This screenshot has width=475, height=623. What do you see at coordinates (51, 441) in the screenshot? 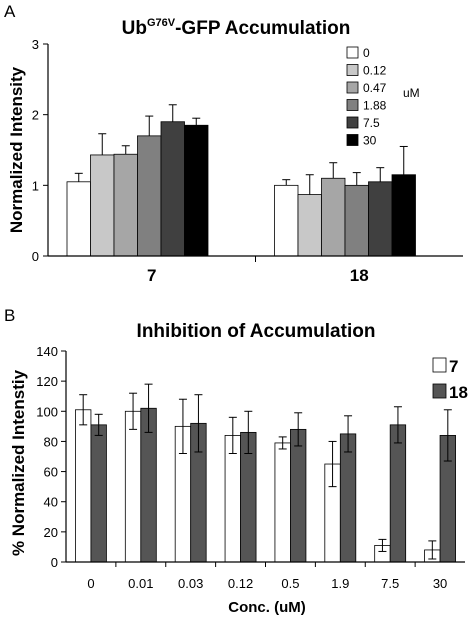
I see `panel-b-y-tick-label: 80` at bounding box center [51, 441].